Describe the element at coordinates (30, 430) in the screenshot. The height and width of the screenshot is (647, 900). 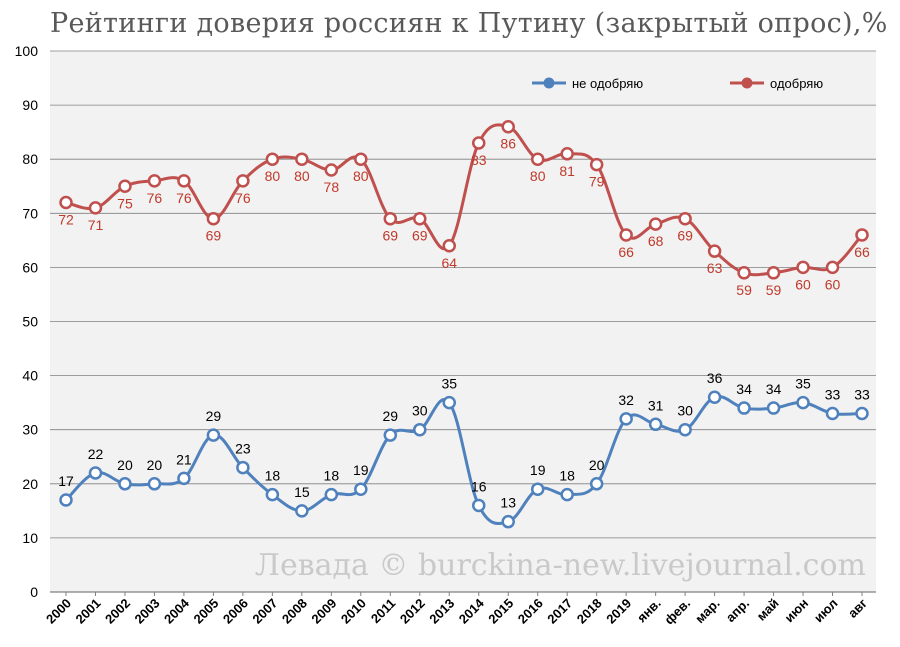
I see `y-tick-label: 30` at that location.